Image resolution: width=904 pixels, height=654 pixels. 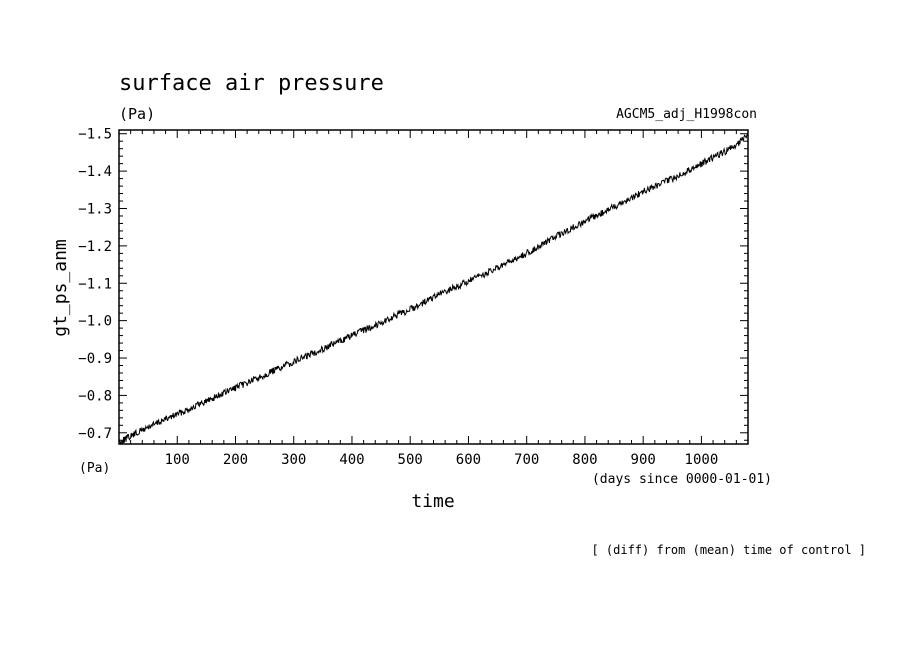 What do you see at coordinates (526, 460) in the screenshot?
I see `x-tick-label: 700` at bounding box center [526, 460].